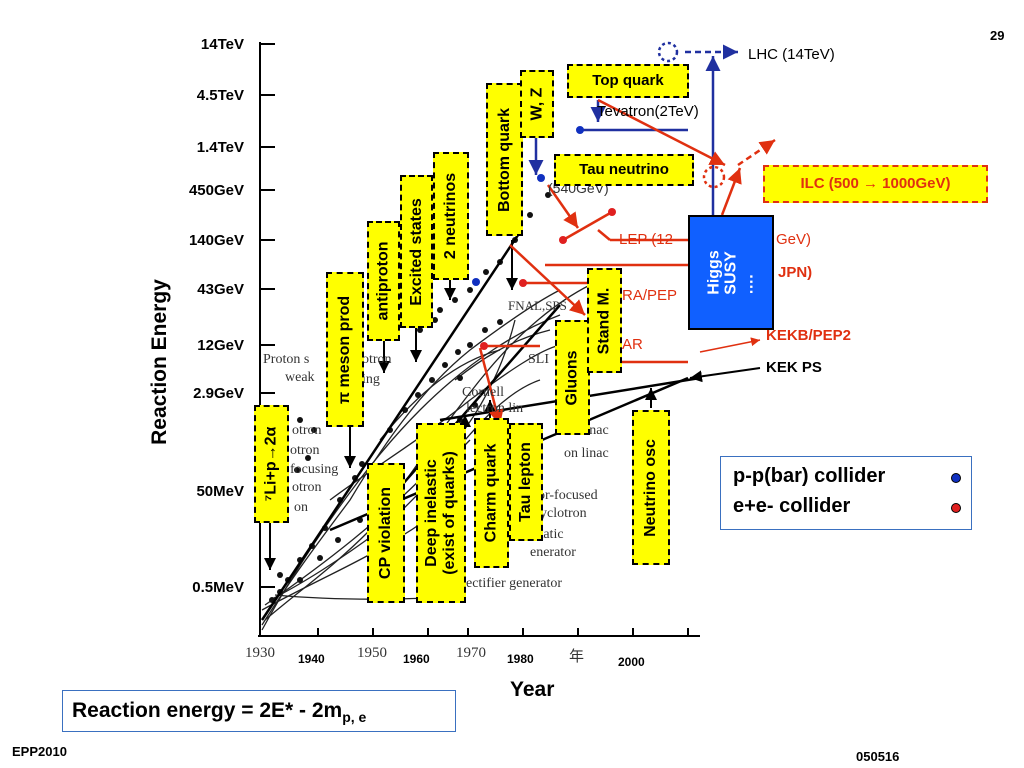 The image size is (1024, 768). I want to click on box-stand-m-label: Stand M., so click(604, 320).